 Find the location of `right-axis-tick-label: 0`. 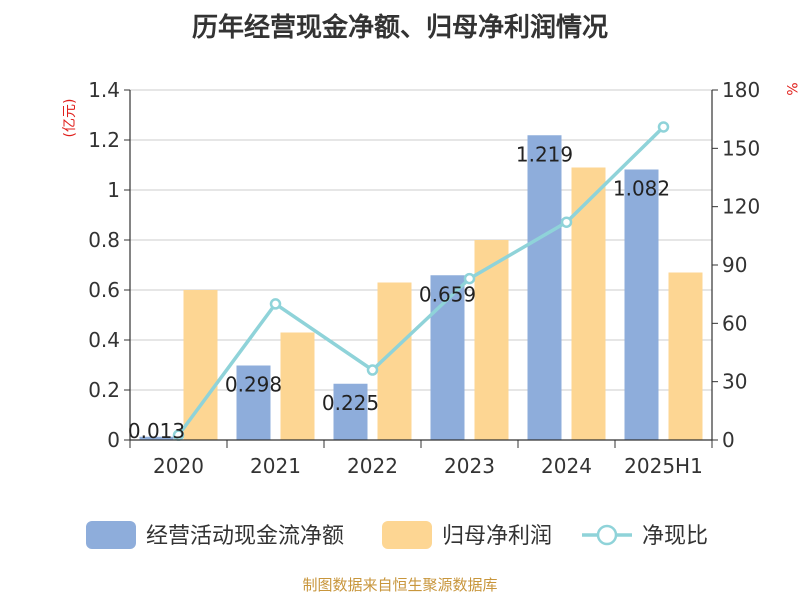

right-axis-tick-label: 0 is located at coordinates (728, 440).